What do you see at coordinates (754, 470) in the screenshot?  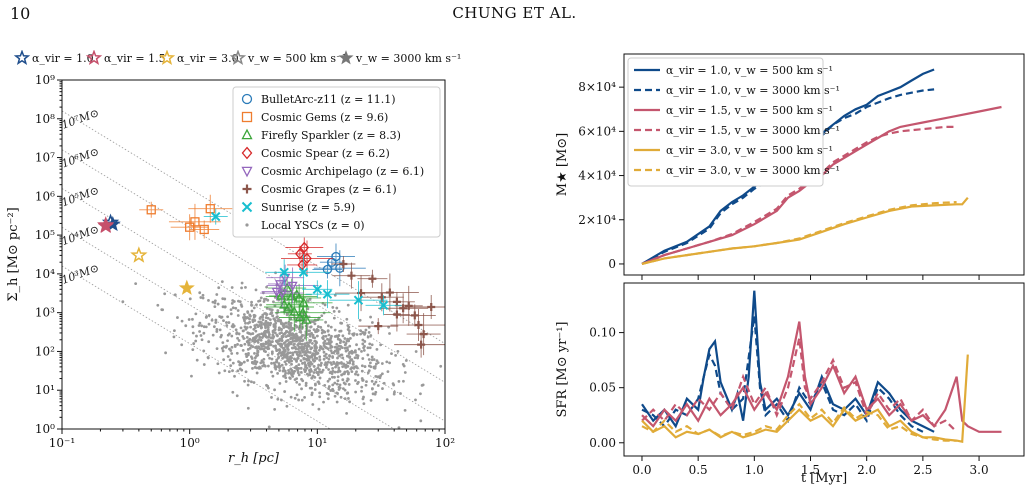 I see `sfr-x-tick-label-3: 1.0` at bounding box center [754, 470].